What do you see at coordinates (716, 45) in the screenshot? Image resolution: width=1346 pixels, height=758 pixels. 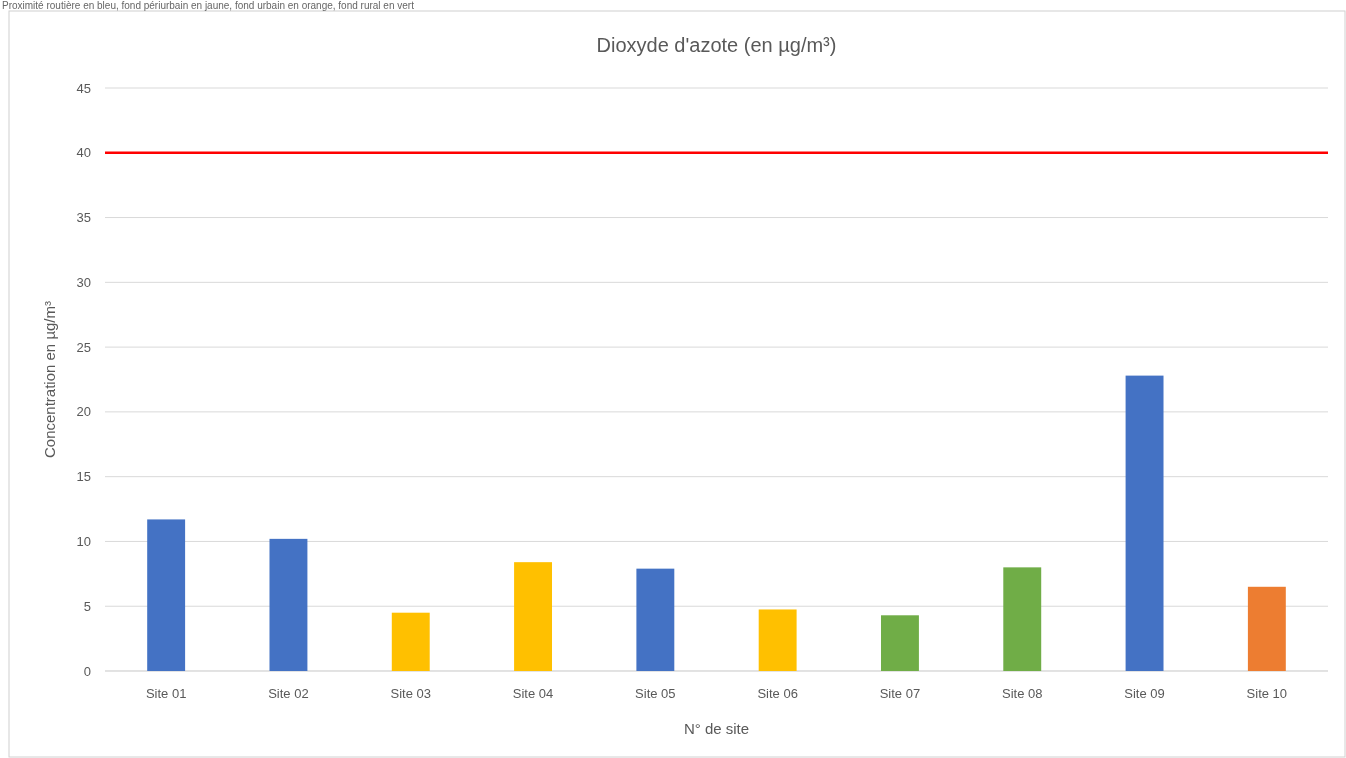 I see `chart-title: Dioxyde d'azote (en µg/m³)` at bounding box center [716, 45].